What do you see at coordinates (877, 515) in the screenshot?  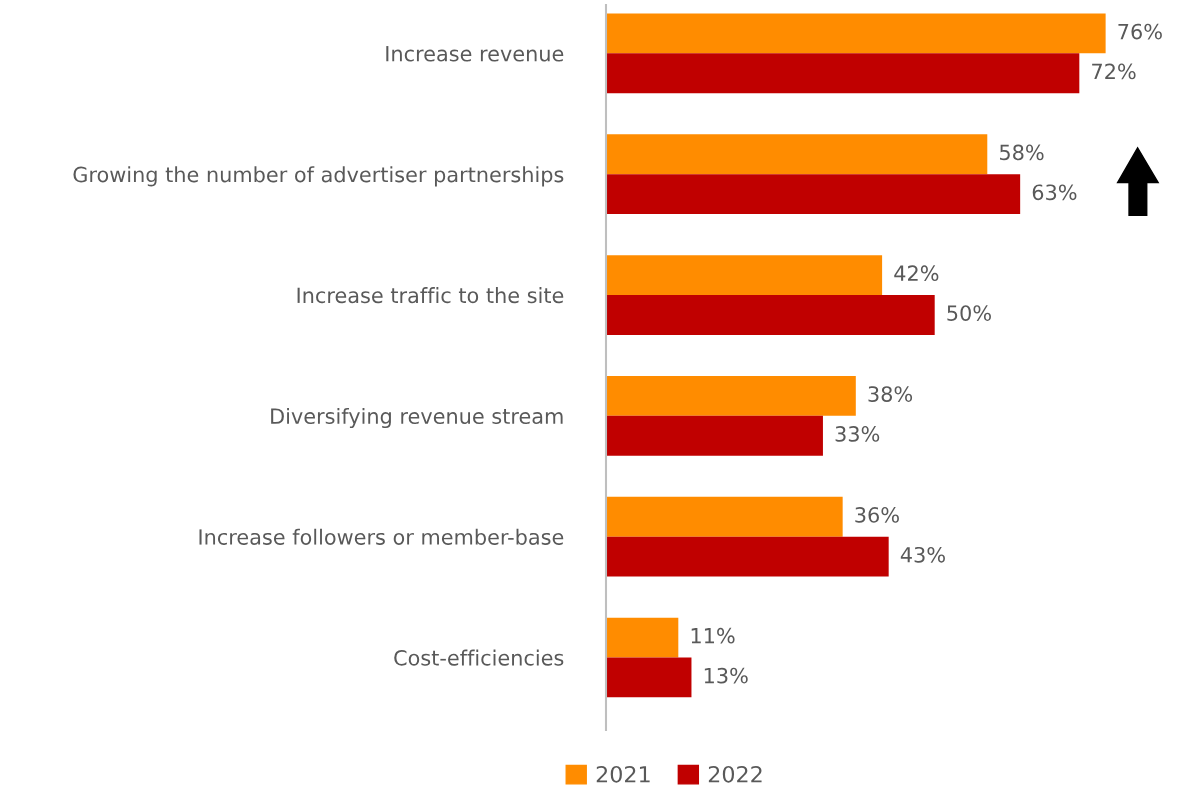 I see `data-label: 36%` at bounding box center [877, 515].